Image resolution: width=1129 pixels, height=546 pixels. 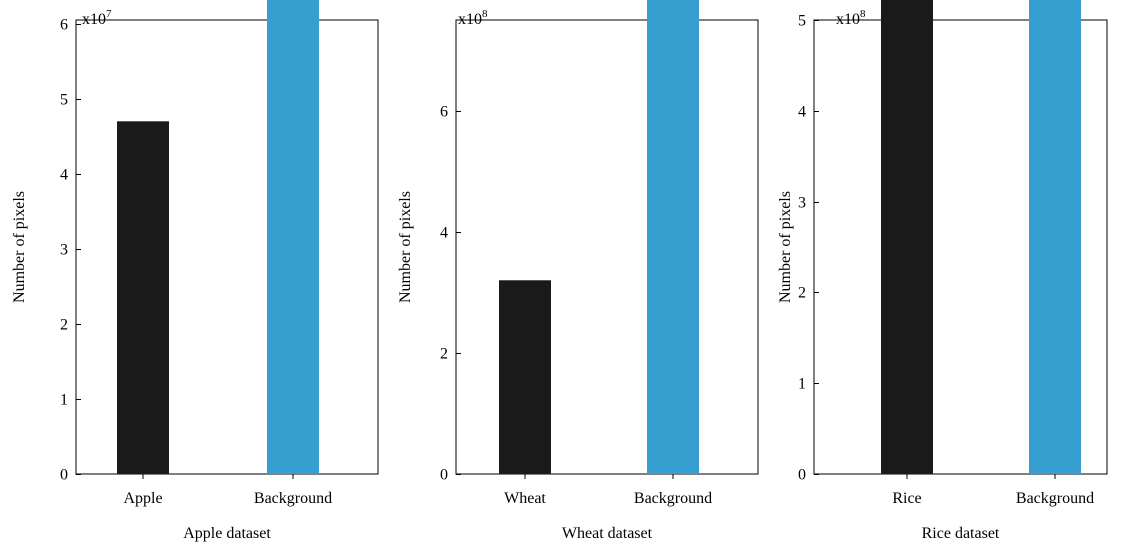 What do you see at coordinates (525, 377) in the screenshot?
I see `bar-wheat` at bounding box center [525, 377].